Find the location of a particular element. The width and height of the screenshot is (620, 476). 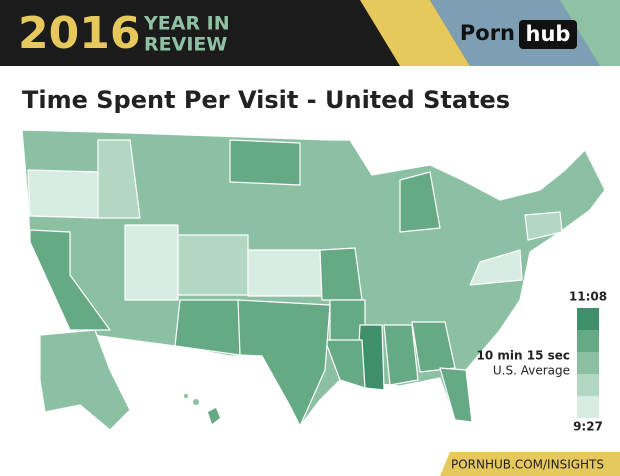

tagline: YEAR IN is located at coordinates (186, 24).